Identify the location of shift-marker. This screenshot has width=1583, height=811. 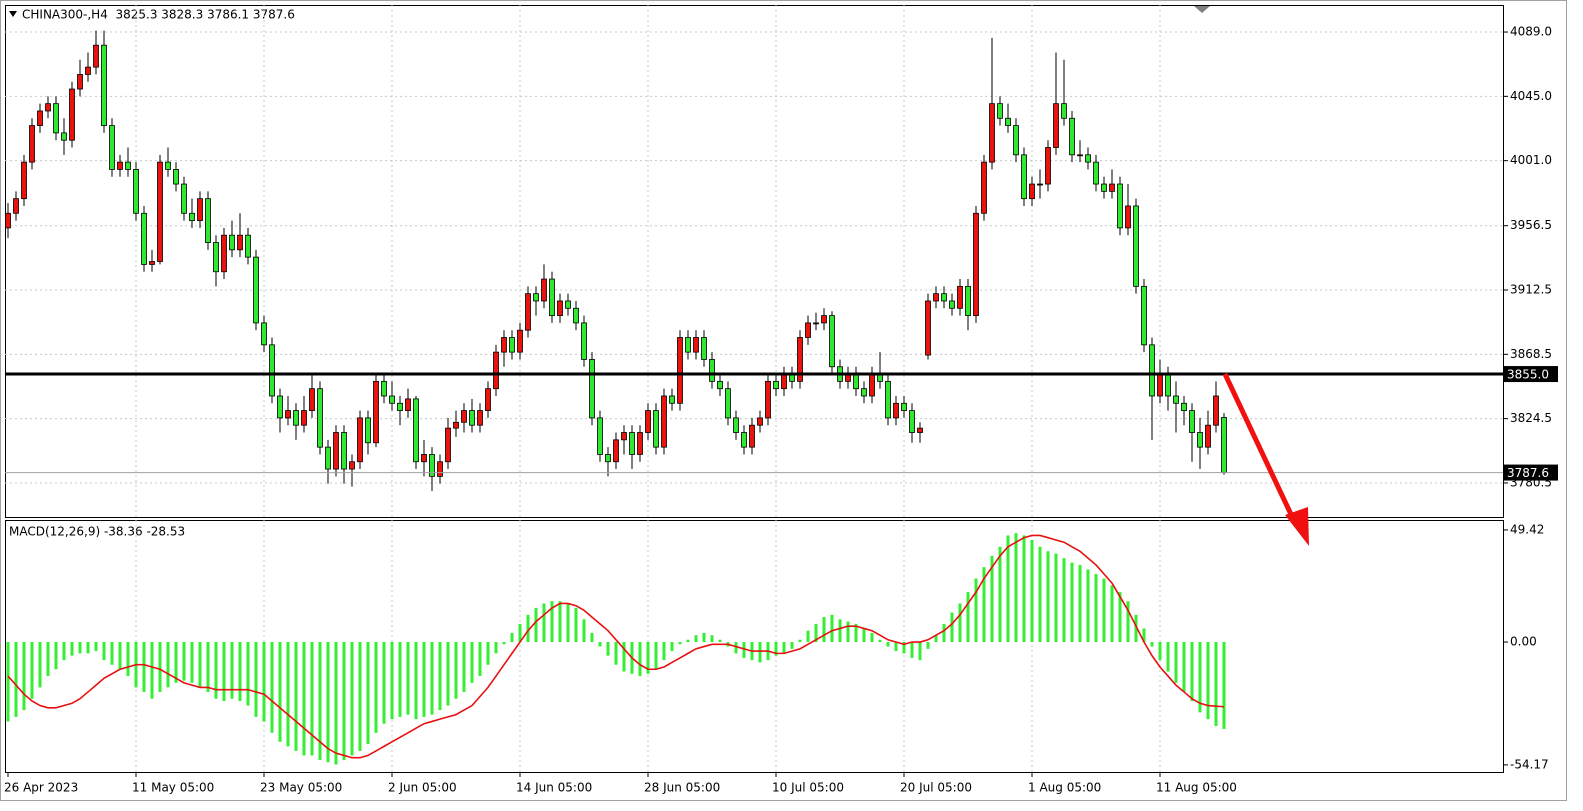
(1202, 9).